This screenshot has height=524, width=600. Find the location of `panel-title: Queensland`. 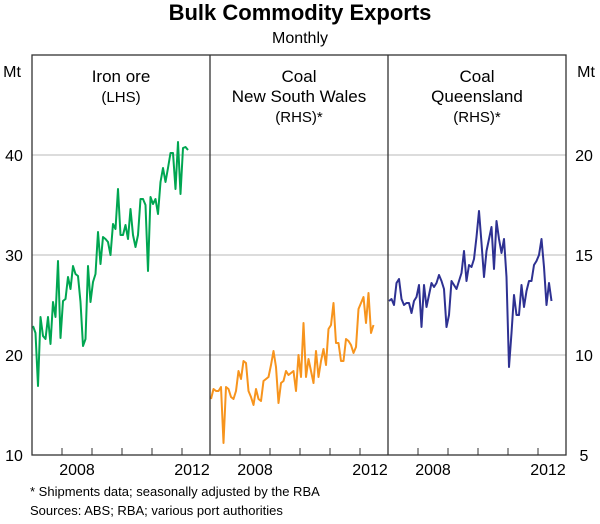

panel-title: Queensland is located at coordinates (477, 96).